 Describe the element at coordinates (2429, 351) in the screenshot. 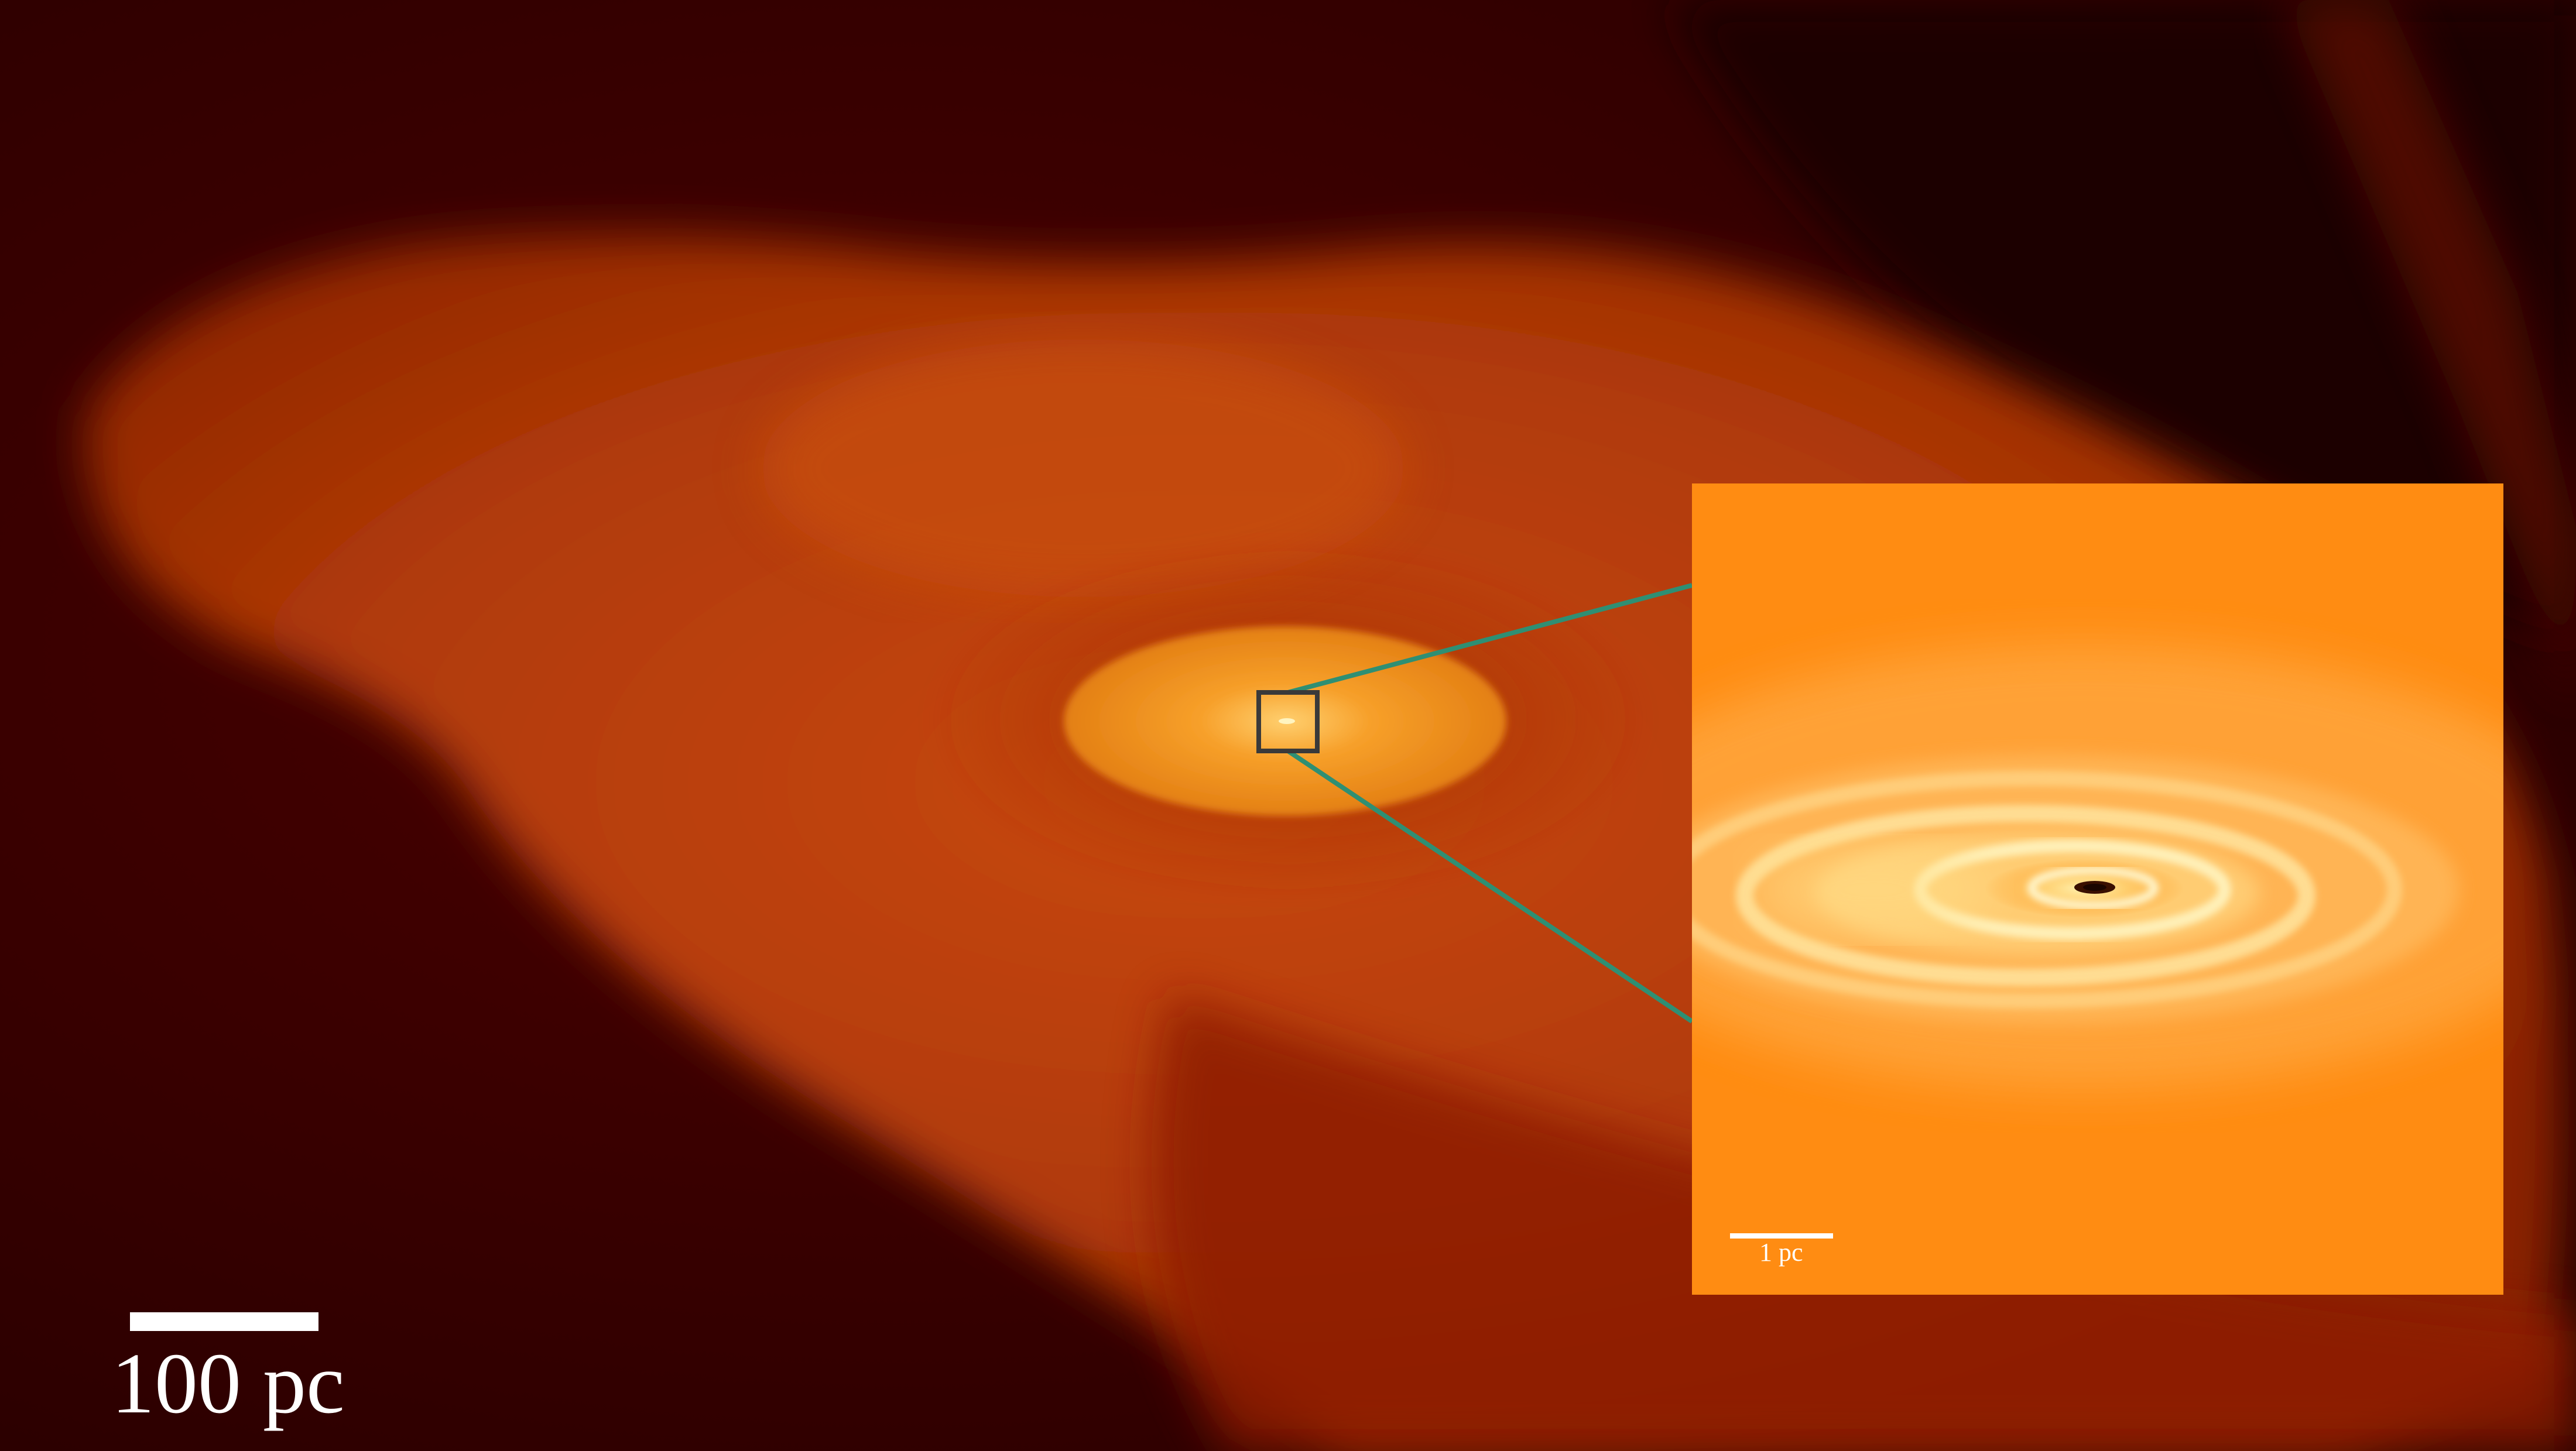

I see `gas-streak` at that location.